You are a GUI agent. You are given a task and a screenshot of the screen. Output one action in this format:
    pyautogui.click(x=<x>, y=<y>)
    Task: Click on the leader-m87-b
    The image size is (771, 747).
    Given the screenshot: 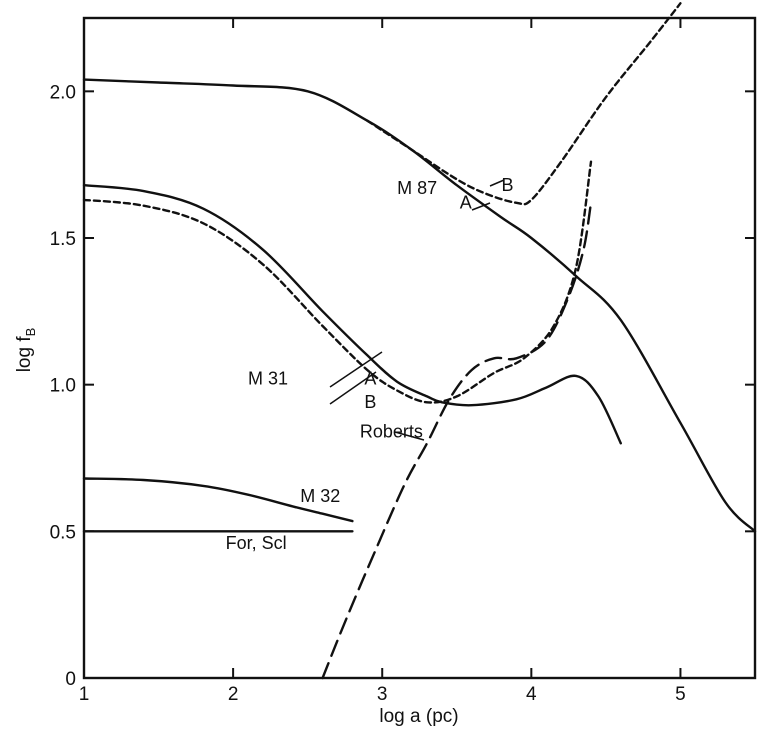 What is the action you would take?
    pyautogui.click(x=497, y=183)
    